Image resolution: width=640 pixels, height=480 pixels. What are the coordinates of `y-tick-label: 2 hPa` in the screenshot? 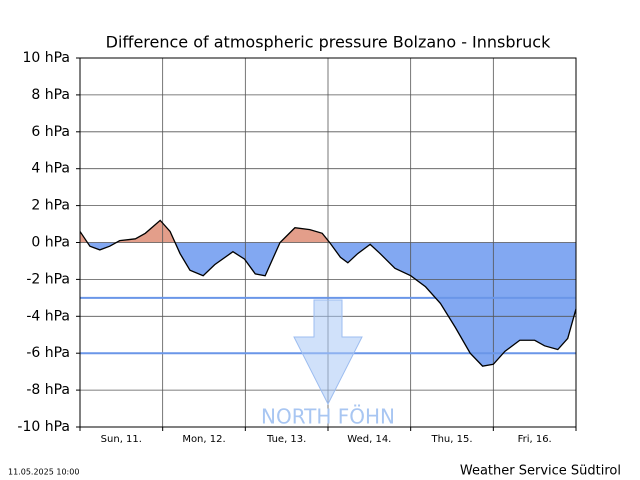 It's located at (50, 206).